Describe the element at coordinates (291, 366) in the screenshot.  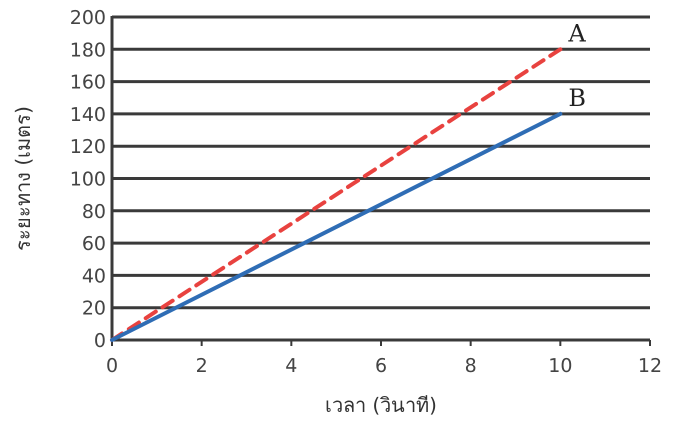
I see `x-tick-label: 4` at that location.